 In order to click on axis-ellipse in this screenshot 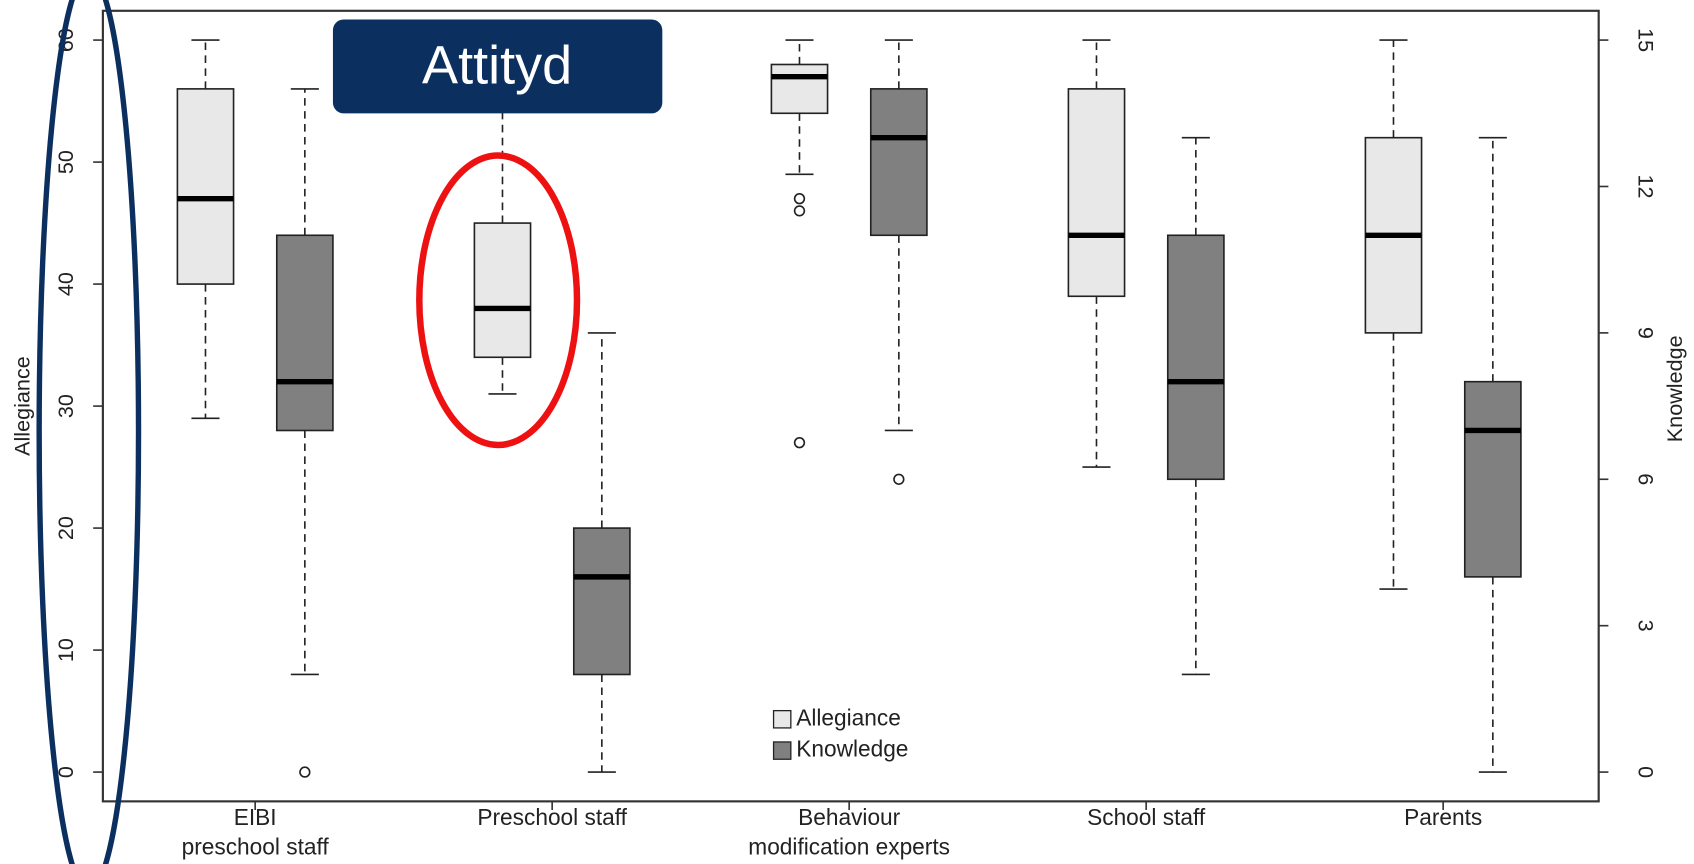, I will do `click(89, 432)`.